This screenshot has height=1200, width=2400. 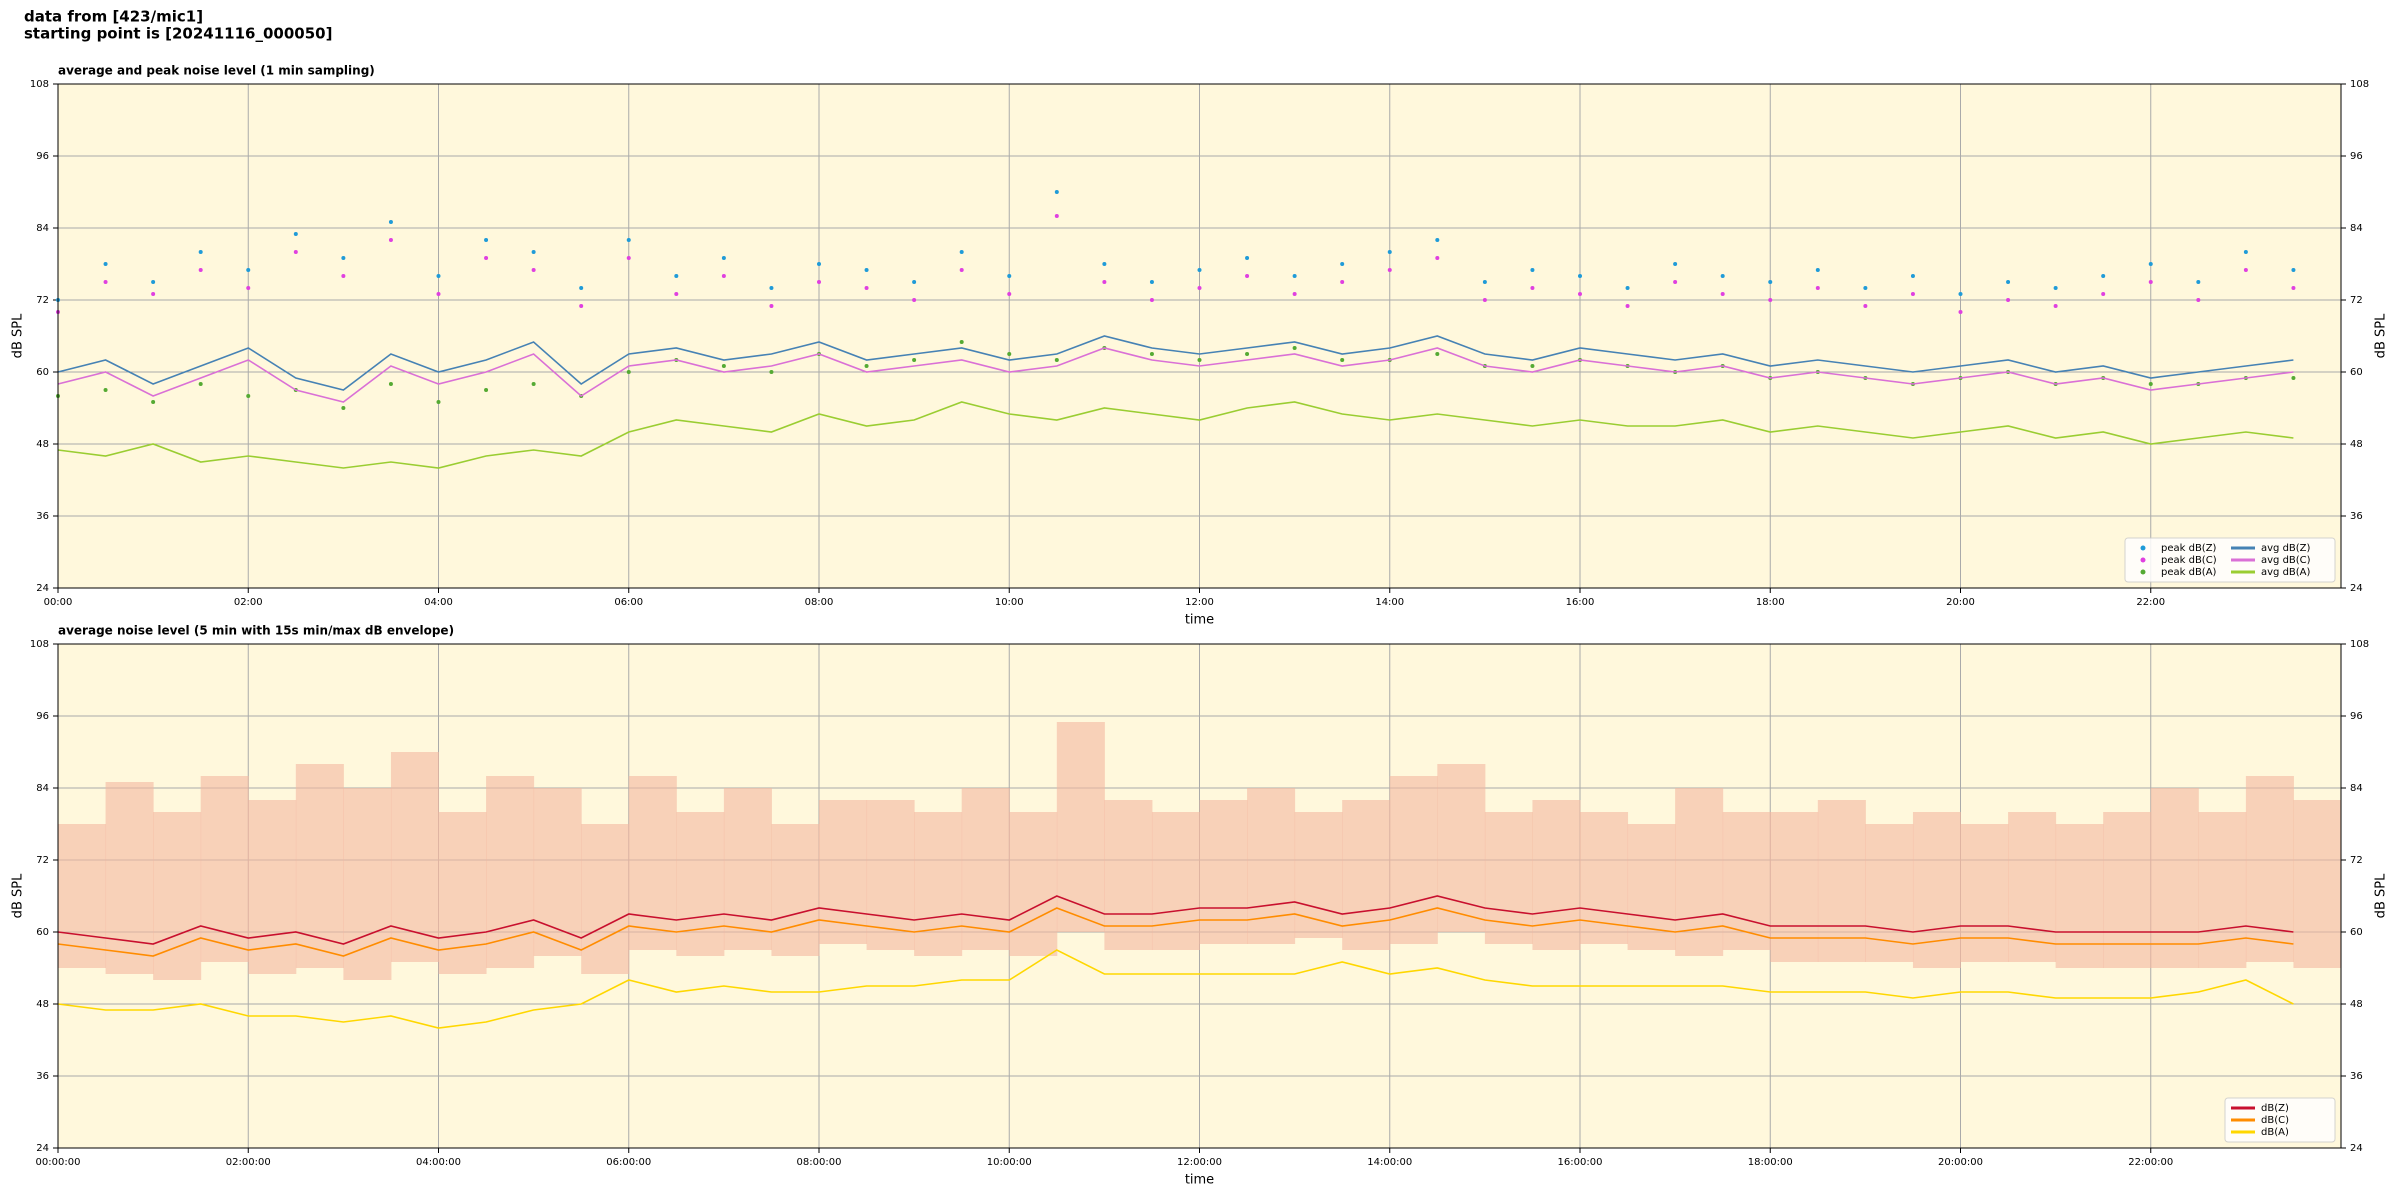 What do you see at coordinates (39, 84) in the screenshot?
I see `y-tick-label: 108` at bounding box center [39, 84].